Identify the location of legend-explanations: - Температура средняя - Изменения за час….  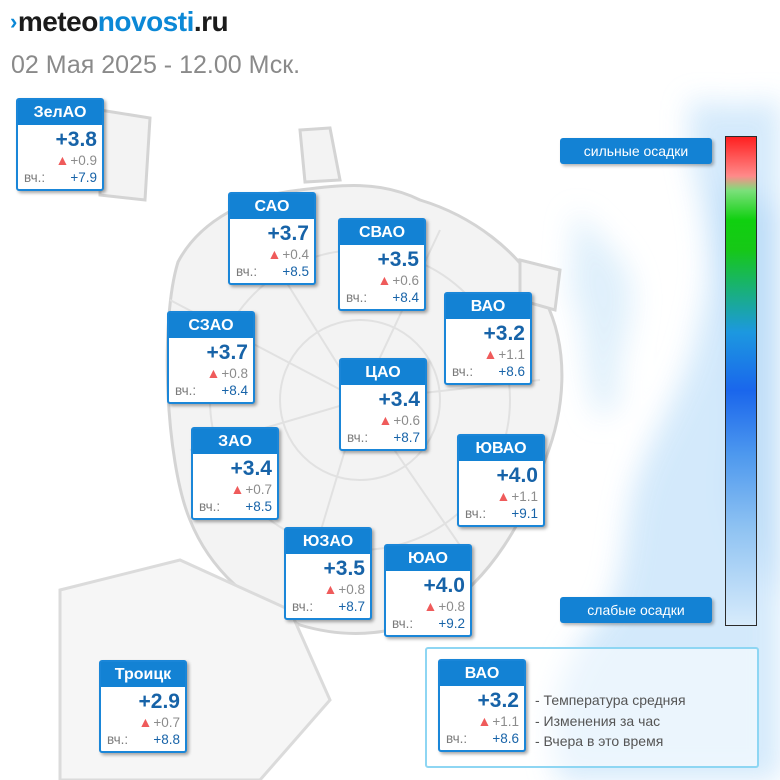
(610, 721).